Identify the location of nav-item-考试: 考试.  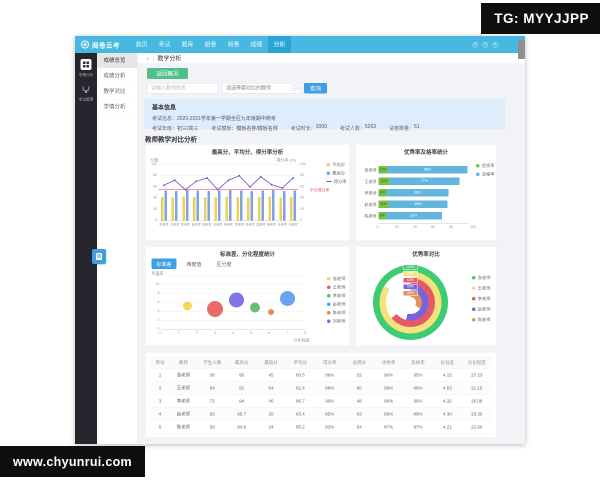
(164, 44).